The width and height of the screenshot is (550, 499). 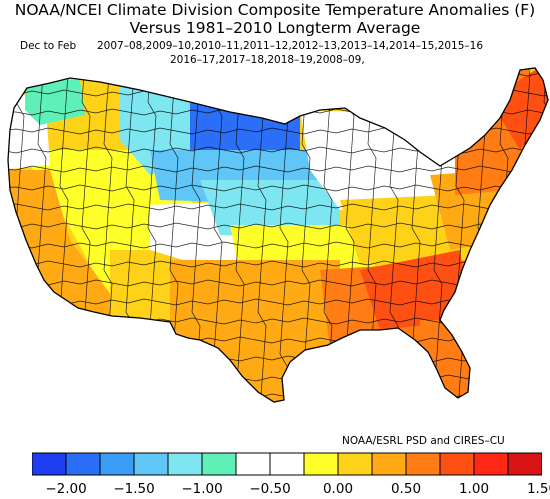 What do you see at coordinates (538, 489) in the screenshot?
I see `legend-tick-label: 1.50` at bounding box center [538, 489].